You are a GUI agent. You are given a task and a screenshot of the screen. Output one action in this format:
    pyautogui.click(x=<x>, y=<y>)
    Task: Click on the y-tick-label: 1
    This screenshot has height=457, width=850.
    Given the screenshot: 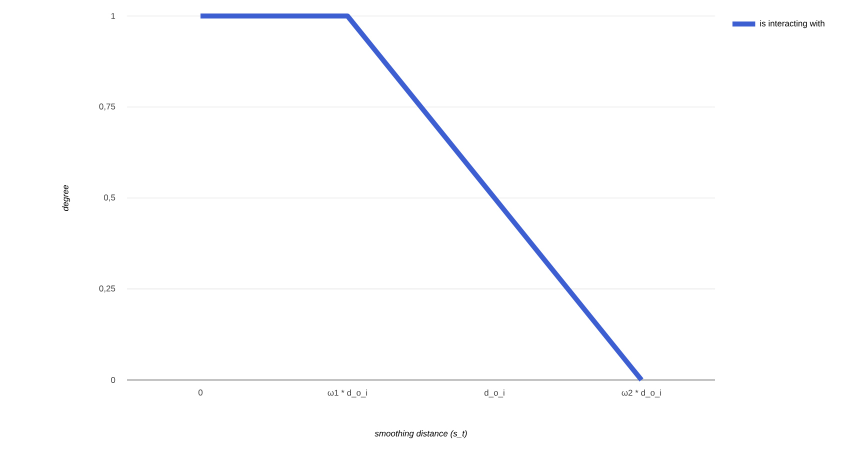 What is the action you would take?
    pyautogui.click(x=113, y=16)
    